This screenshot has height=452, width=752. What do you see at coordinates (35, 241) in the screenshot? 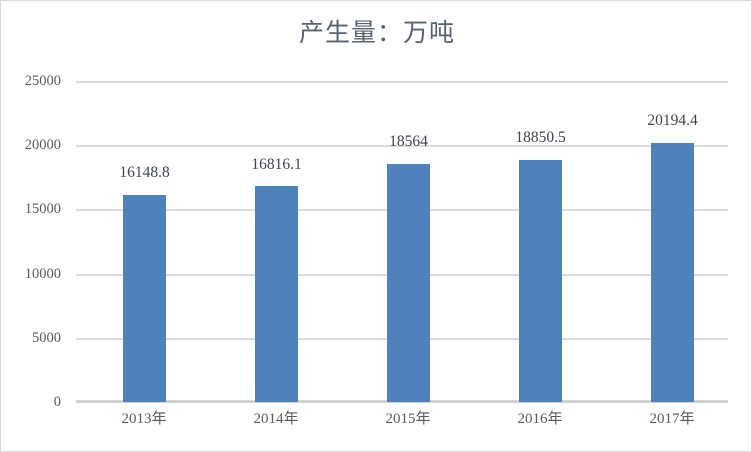
I see `y-axis-tick-labels: 25000 20000 15000 10000 5000 0` at bounding box center [35, 241].